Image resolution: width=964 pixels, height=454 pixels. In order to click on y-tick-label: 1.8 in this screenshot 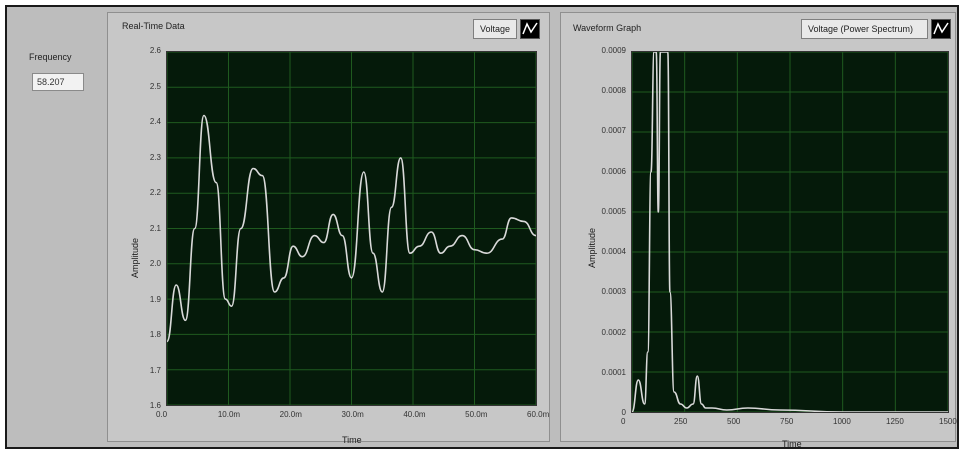, I will do `click(155, 334)`.